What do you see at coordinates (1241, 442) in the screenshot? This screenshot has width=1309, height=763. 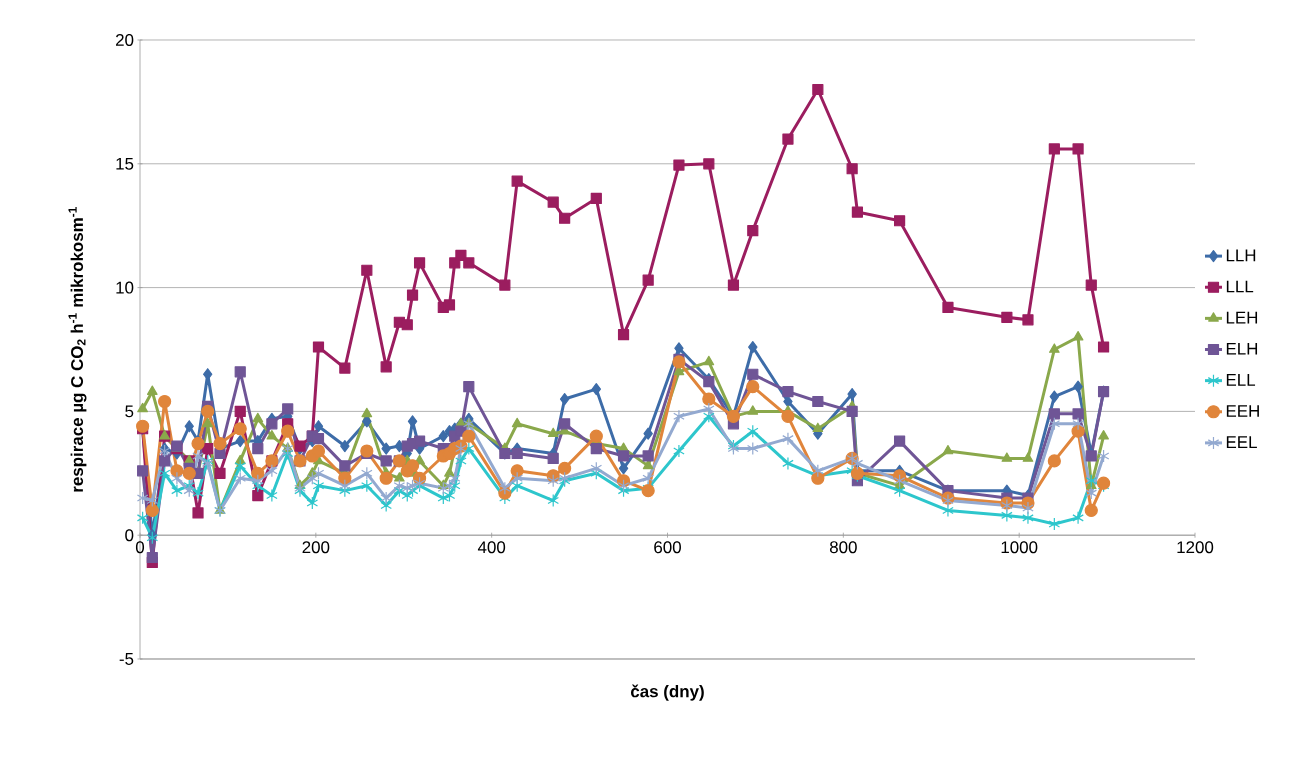 I see `legend-label: EEL` at bounding box center [1241, 442].